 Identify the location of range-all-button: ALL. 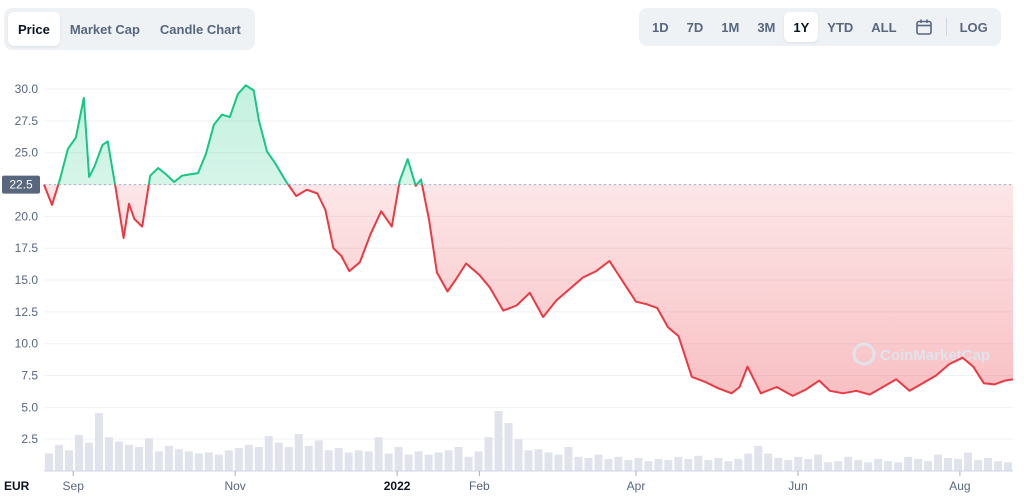
(884, 27).